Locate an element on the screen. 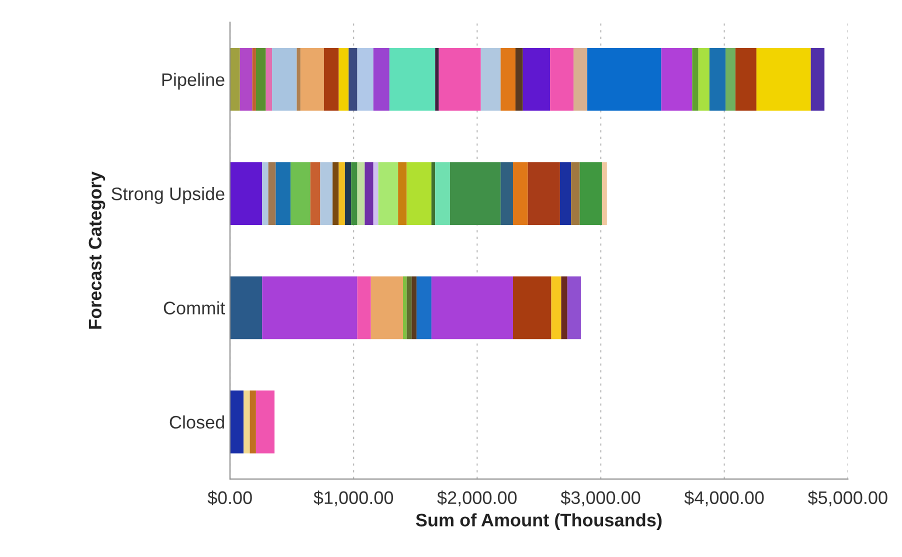  x-tick-label: $2,000.00 is located at coordinates (477, 498).